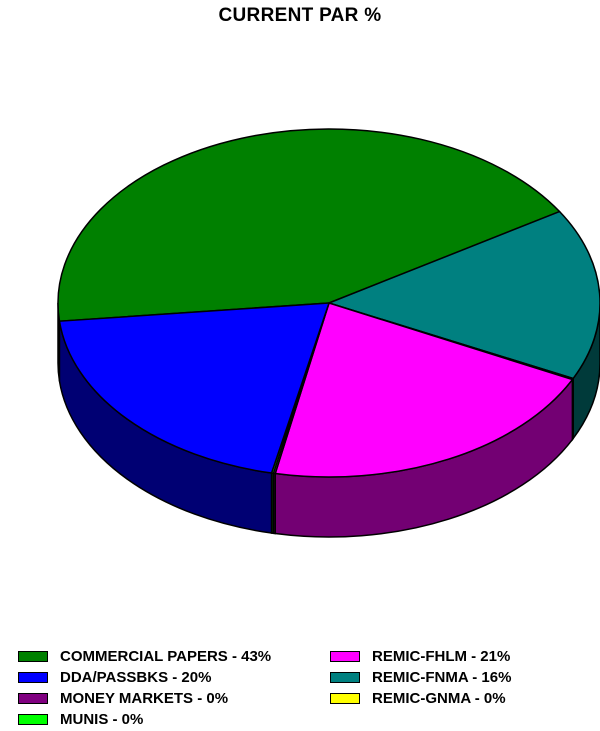 The image size is (600, 731). I want to click on legend-item-munis: MUNIS - 0%, so click(80, 719).